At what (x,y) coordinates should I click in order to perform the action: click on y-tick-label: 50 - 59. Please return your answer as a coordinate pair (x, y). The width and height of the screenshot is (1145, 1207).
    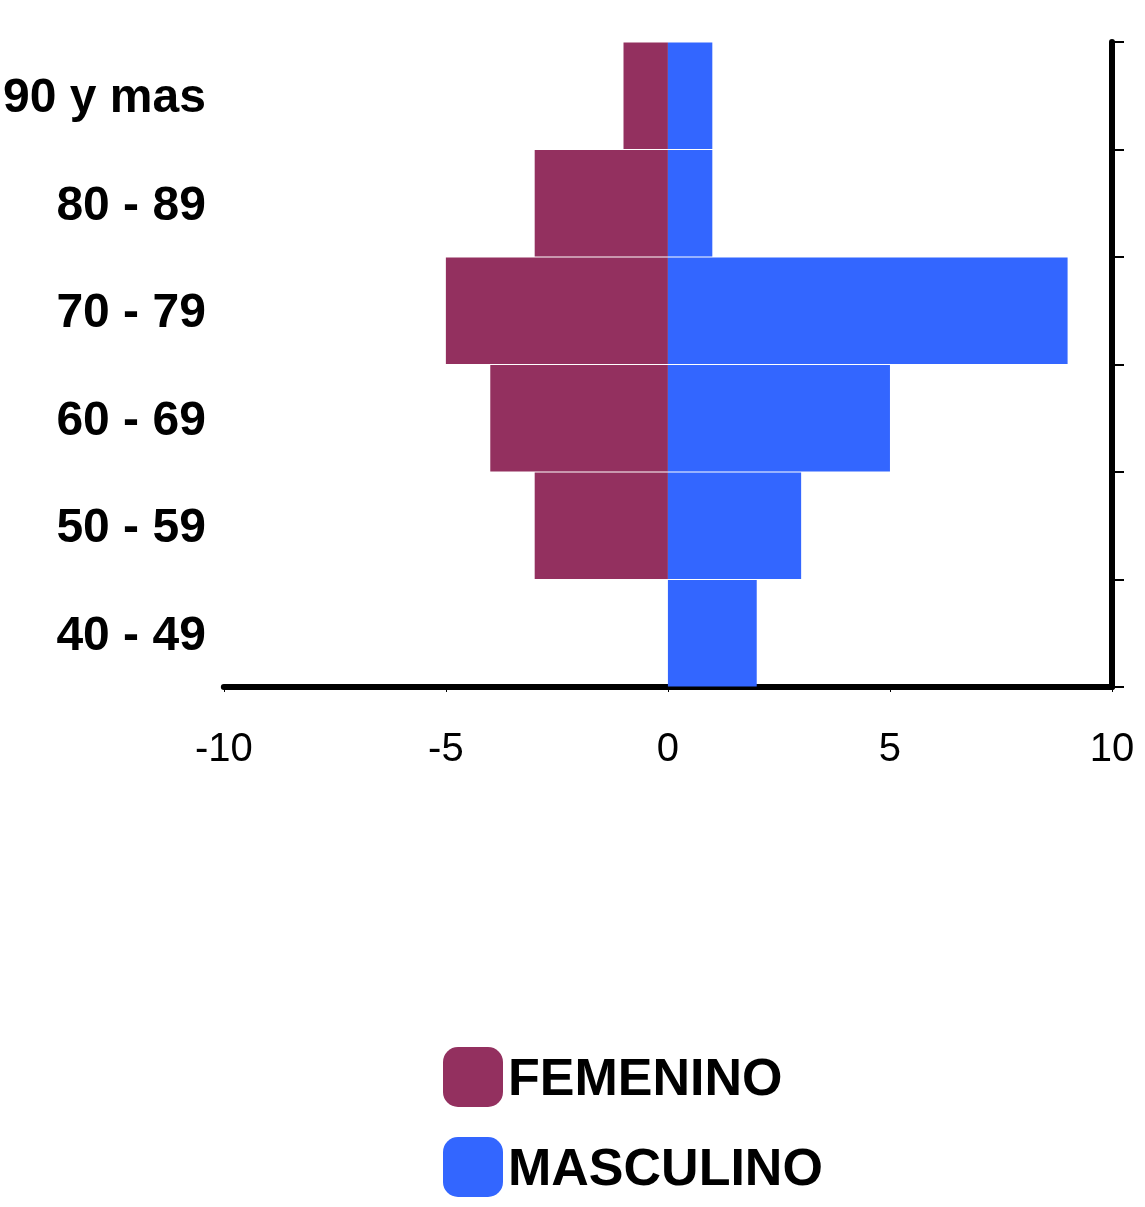
    Looking at the image, I should click on (131, 526).